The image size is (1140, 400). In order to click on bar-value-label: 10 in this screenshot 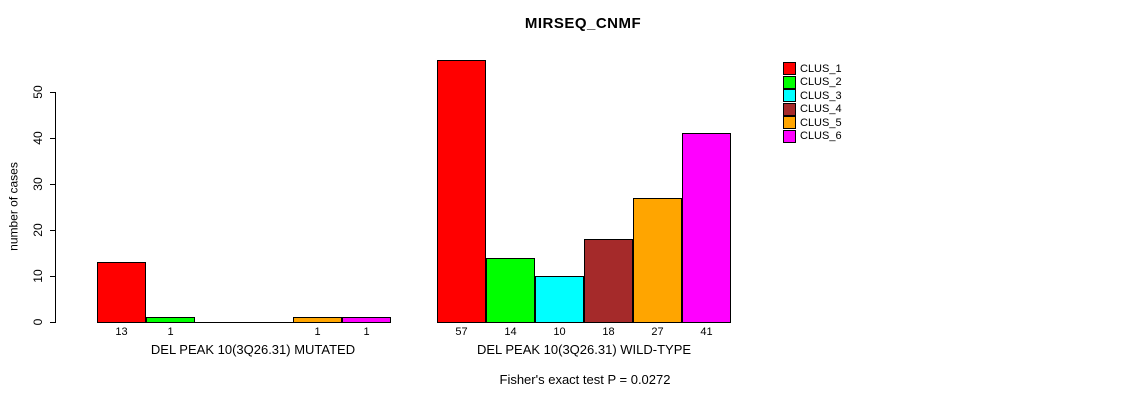, I will do `click(559, 332)`.